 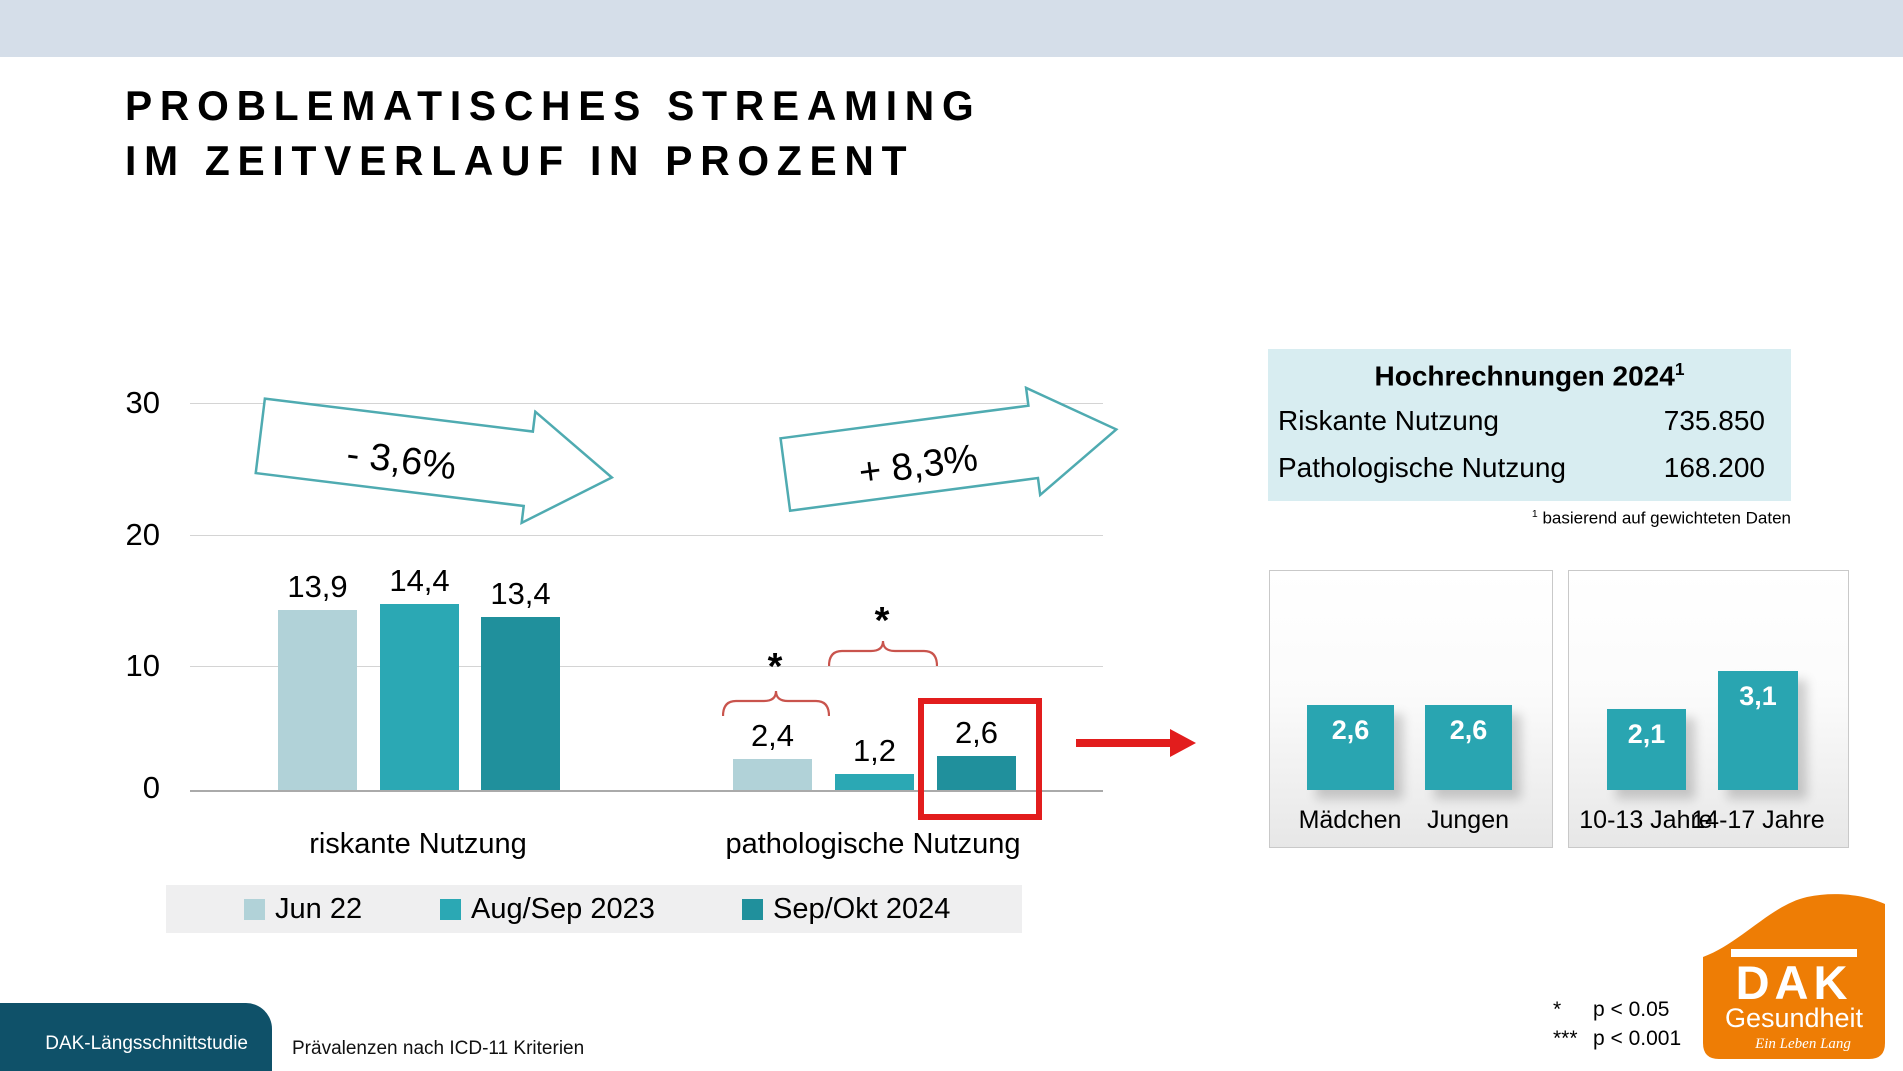 I want to click on legend-item-jun22: Jun 22, so click(x=303, y=909).